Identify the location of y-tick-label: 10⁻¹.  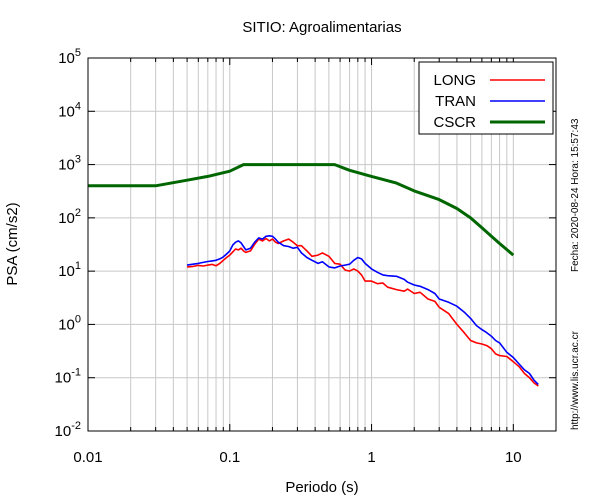
(68, 377).